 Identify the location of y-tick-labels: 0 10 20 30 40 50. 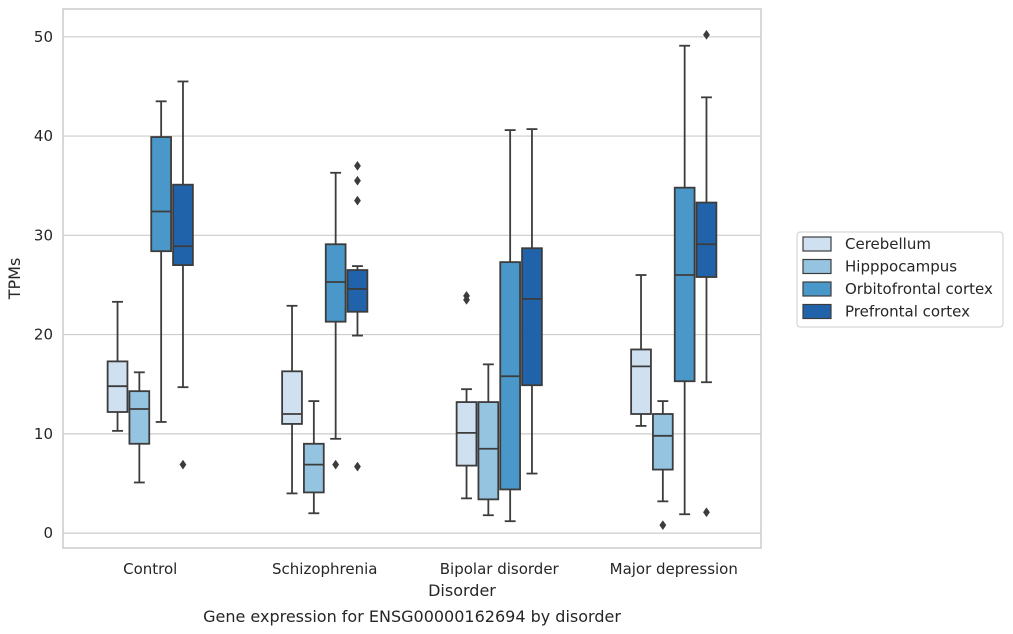
(43, 285).